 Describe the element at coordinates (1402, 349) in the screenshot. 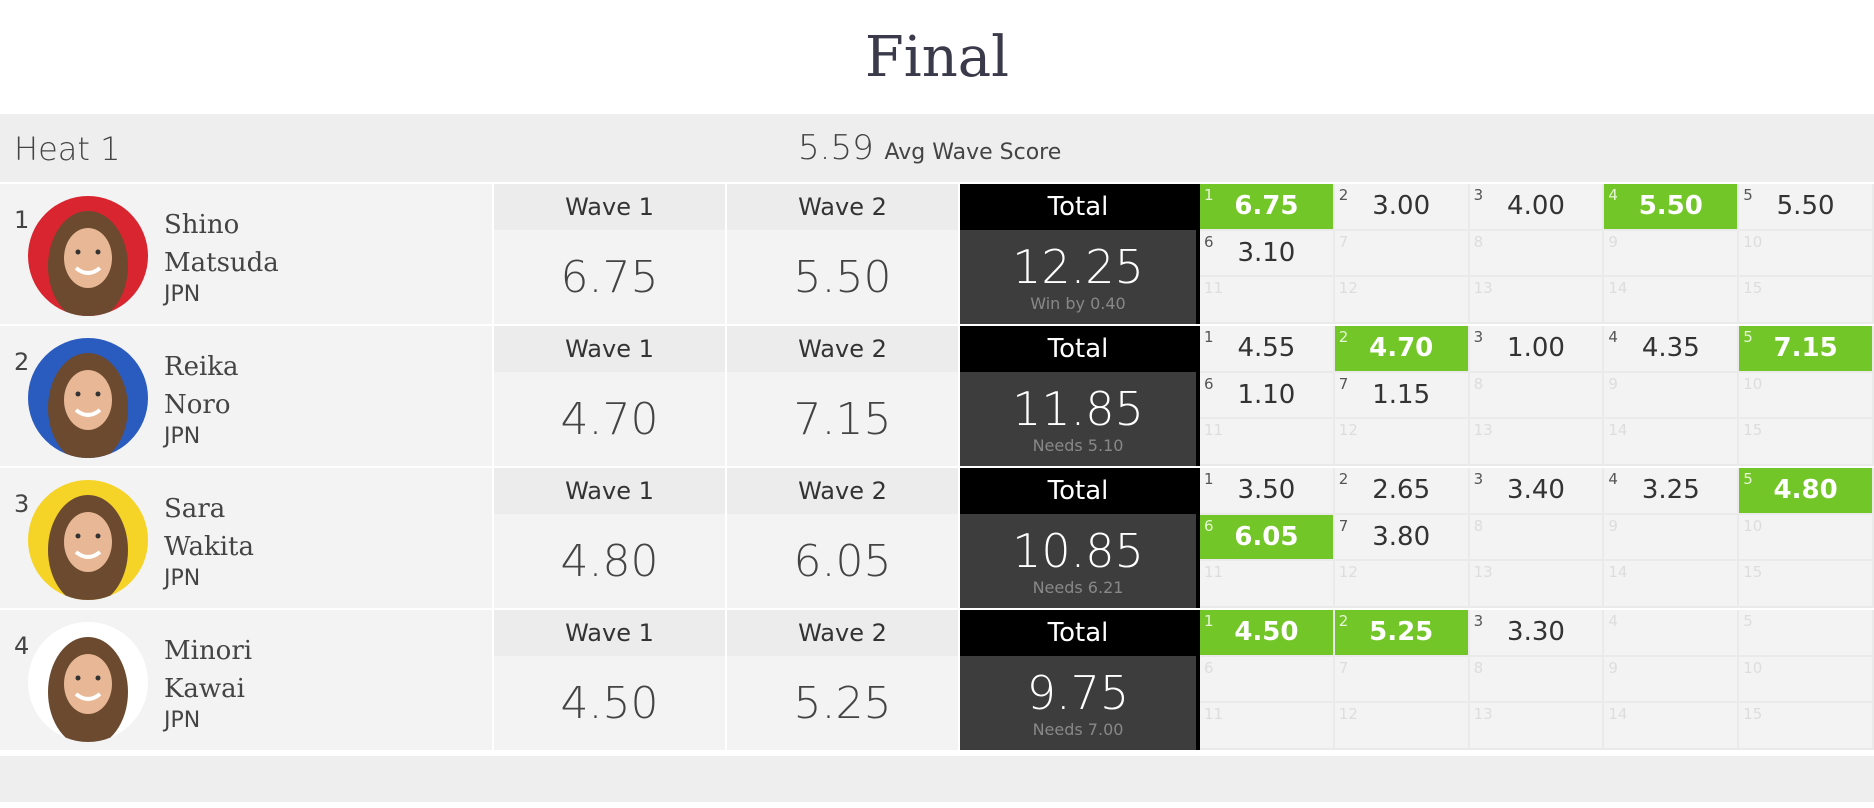

I see `wave-score-cell: 2 4.70` at that location.